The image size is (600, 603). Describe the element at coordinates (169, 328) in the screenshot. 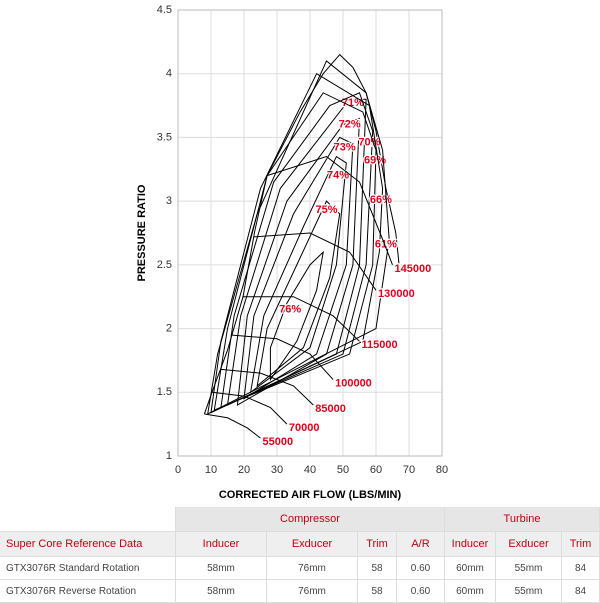

I see `y-tick-label: 2` at that location.